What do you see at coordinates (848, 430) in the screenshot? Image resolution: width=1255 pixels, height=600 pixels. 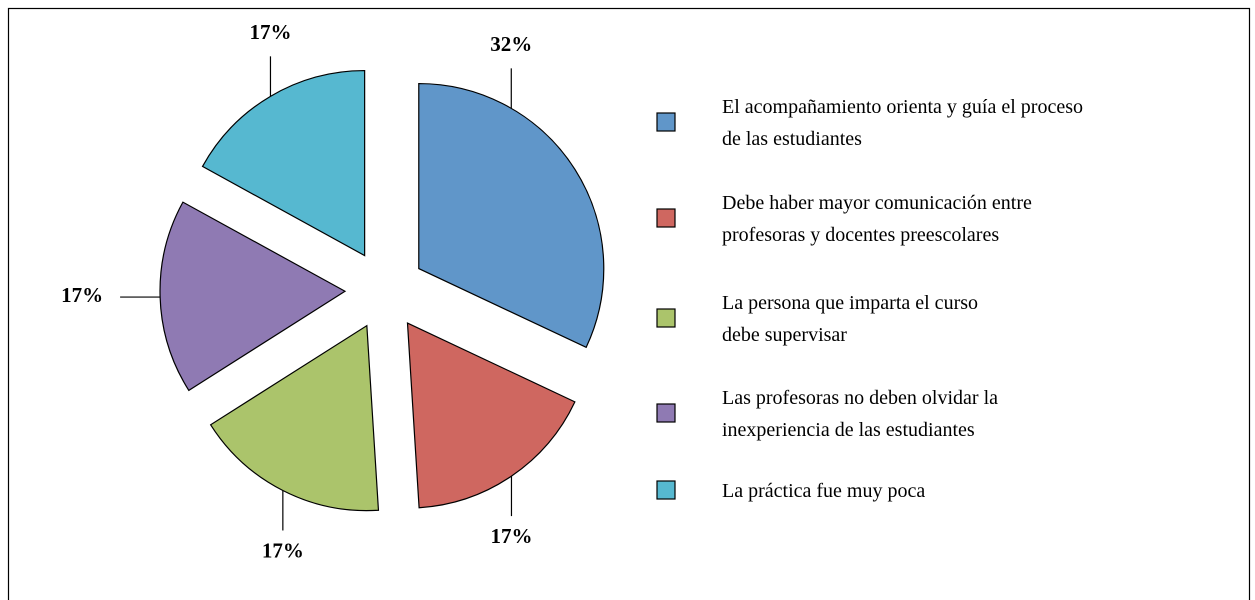 I see `legend-label-line: inexperiencia de las estudiantes` at bounding box center [848, 430].